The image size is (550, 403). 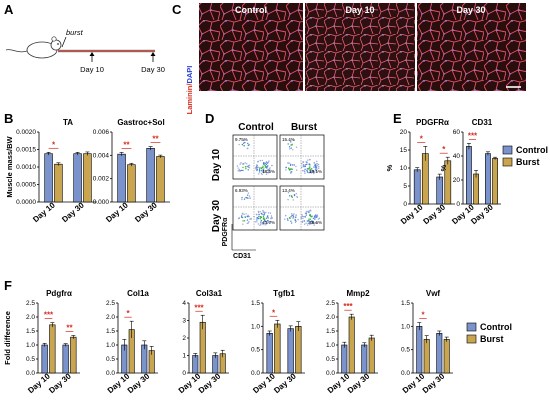 What do you see at coordinates (30, 317) in the screenshot?
I see `y-tick-label: 2.0` at bounding box center [30, 317].